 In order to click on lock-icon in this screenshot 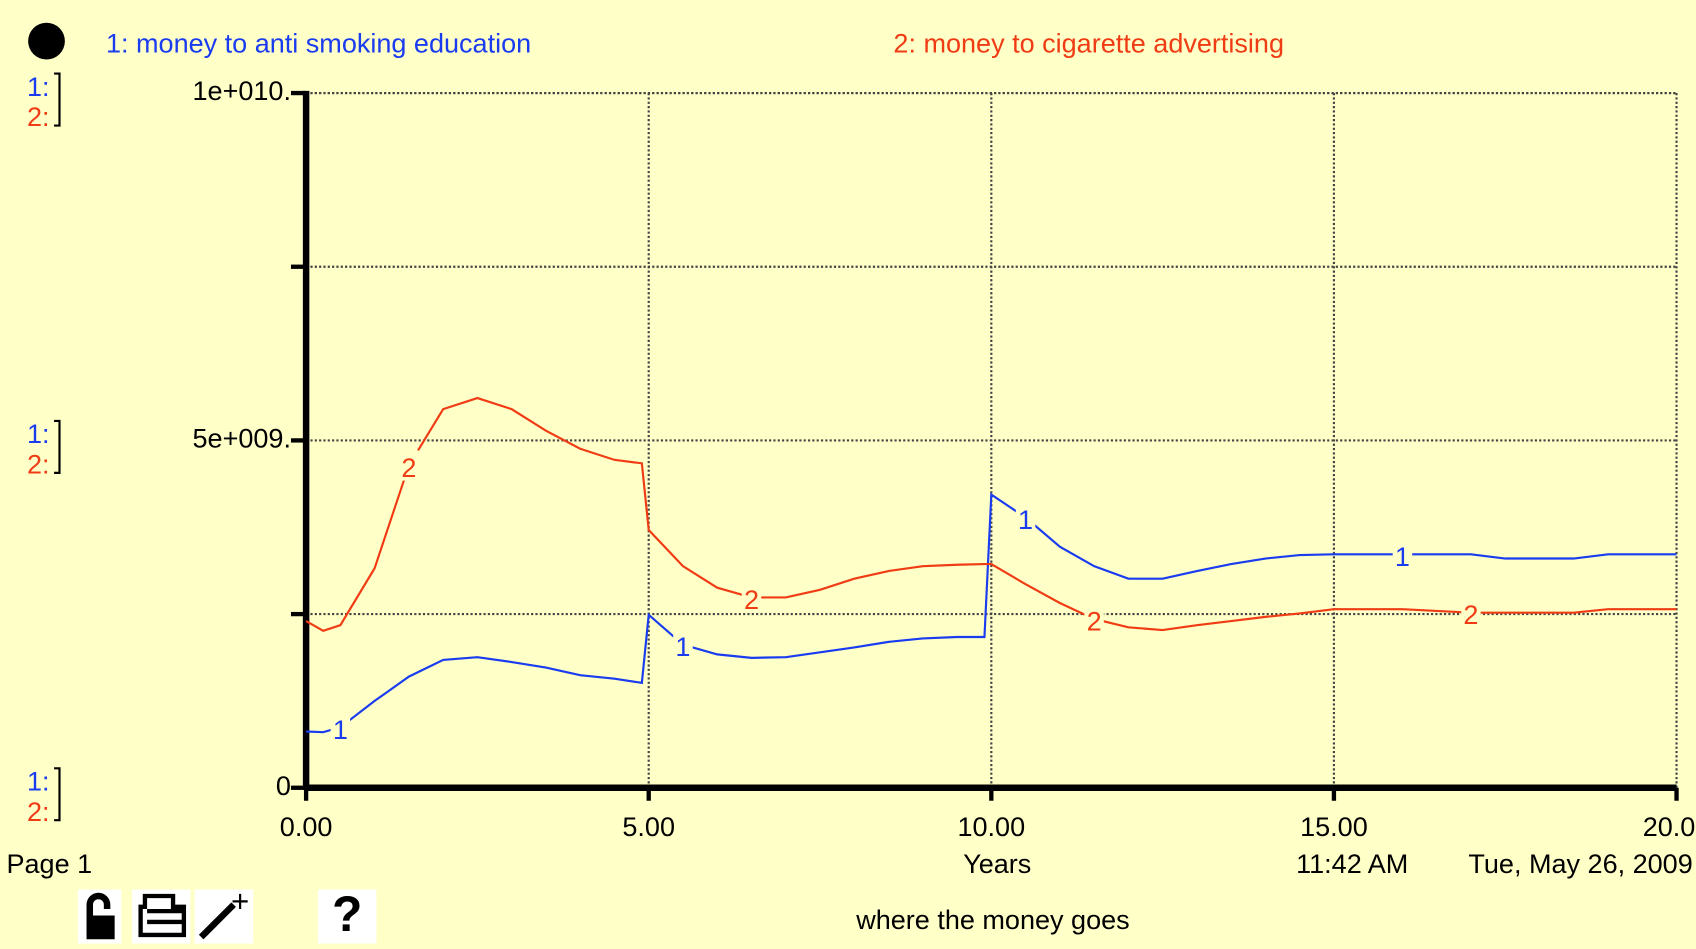, I will do `click(100, 916)`.